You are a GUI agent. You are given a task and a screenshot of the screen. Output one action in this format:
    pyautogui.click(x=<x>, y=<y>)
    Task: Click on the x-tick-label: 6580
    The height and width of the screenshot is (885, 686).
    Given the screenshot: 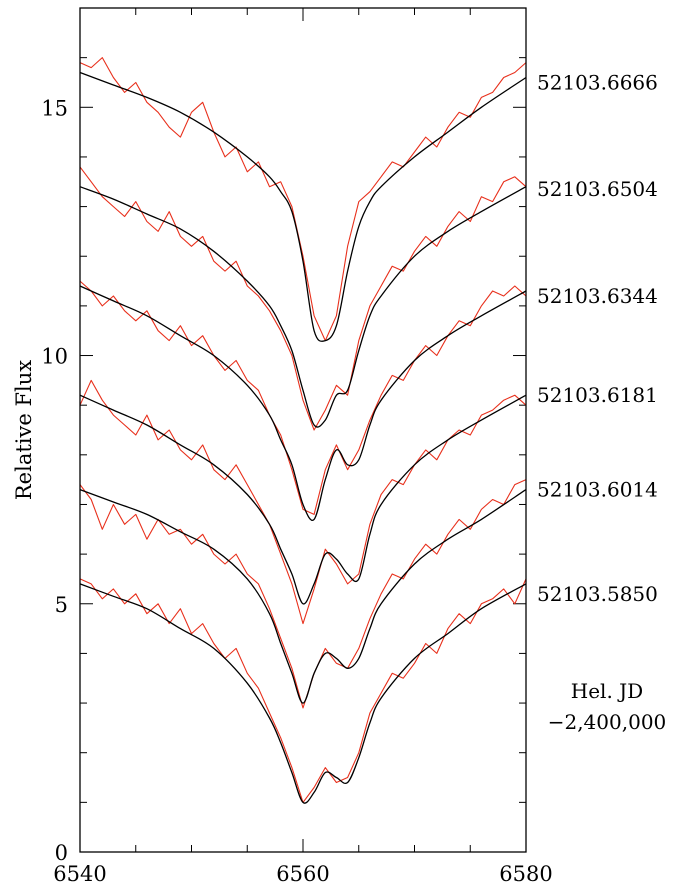 What is the action you would take?
    pyautogui.click(x=525, y=873)
    